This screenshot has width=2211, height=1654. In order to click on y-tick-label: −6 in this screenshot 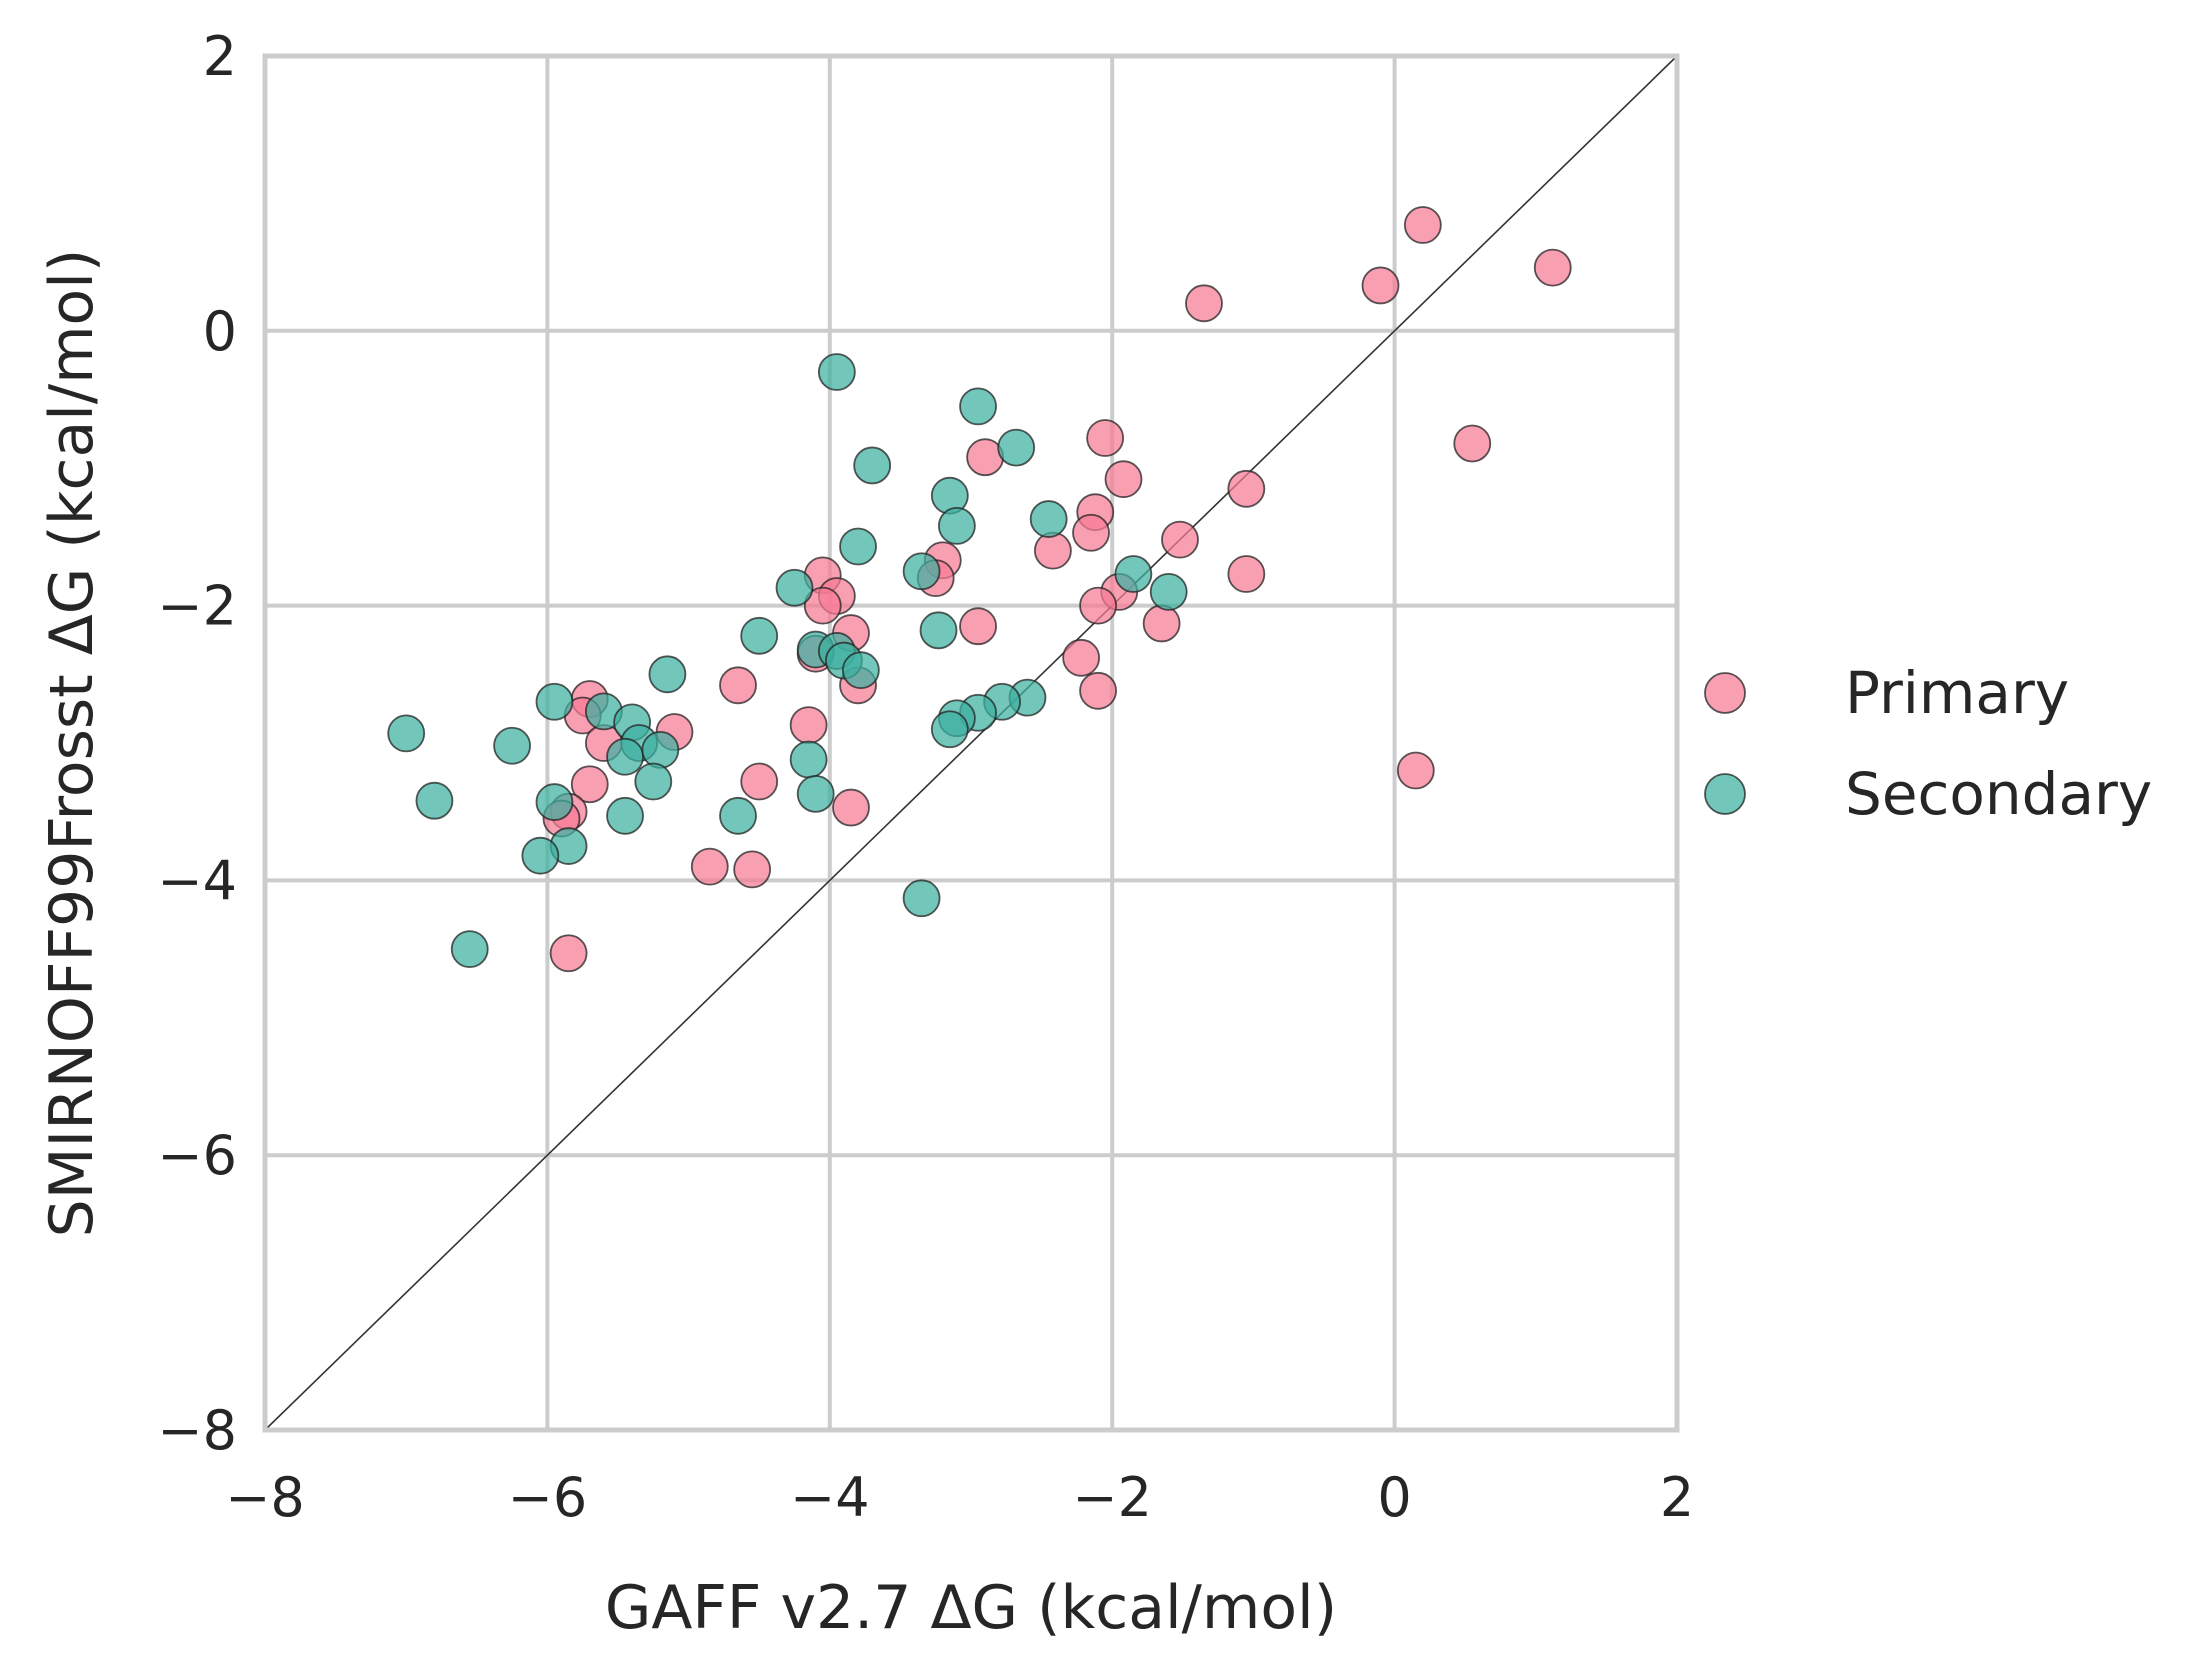, I will do `click(197, 1155)`.